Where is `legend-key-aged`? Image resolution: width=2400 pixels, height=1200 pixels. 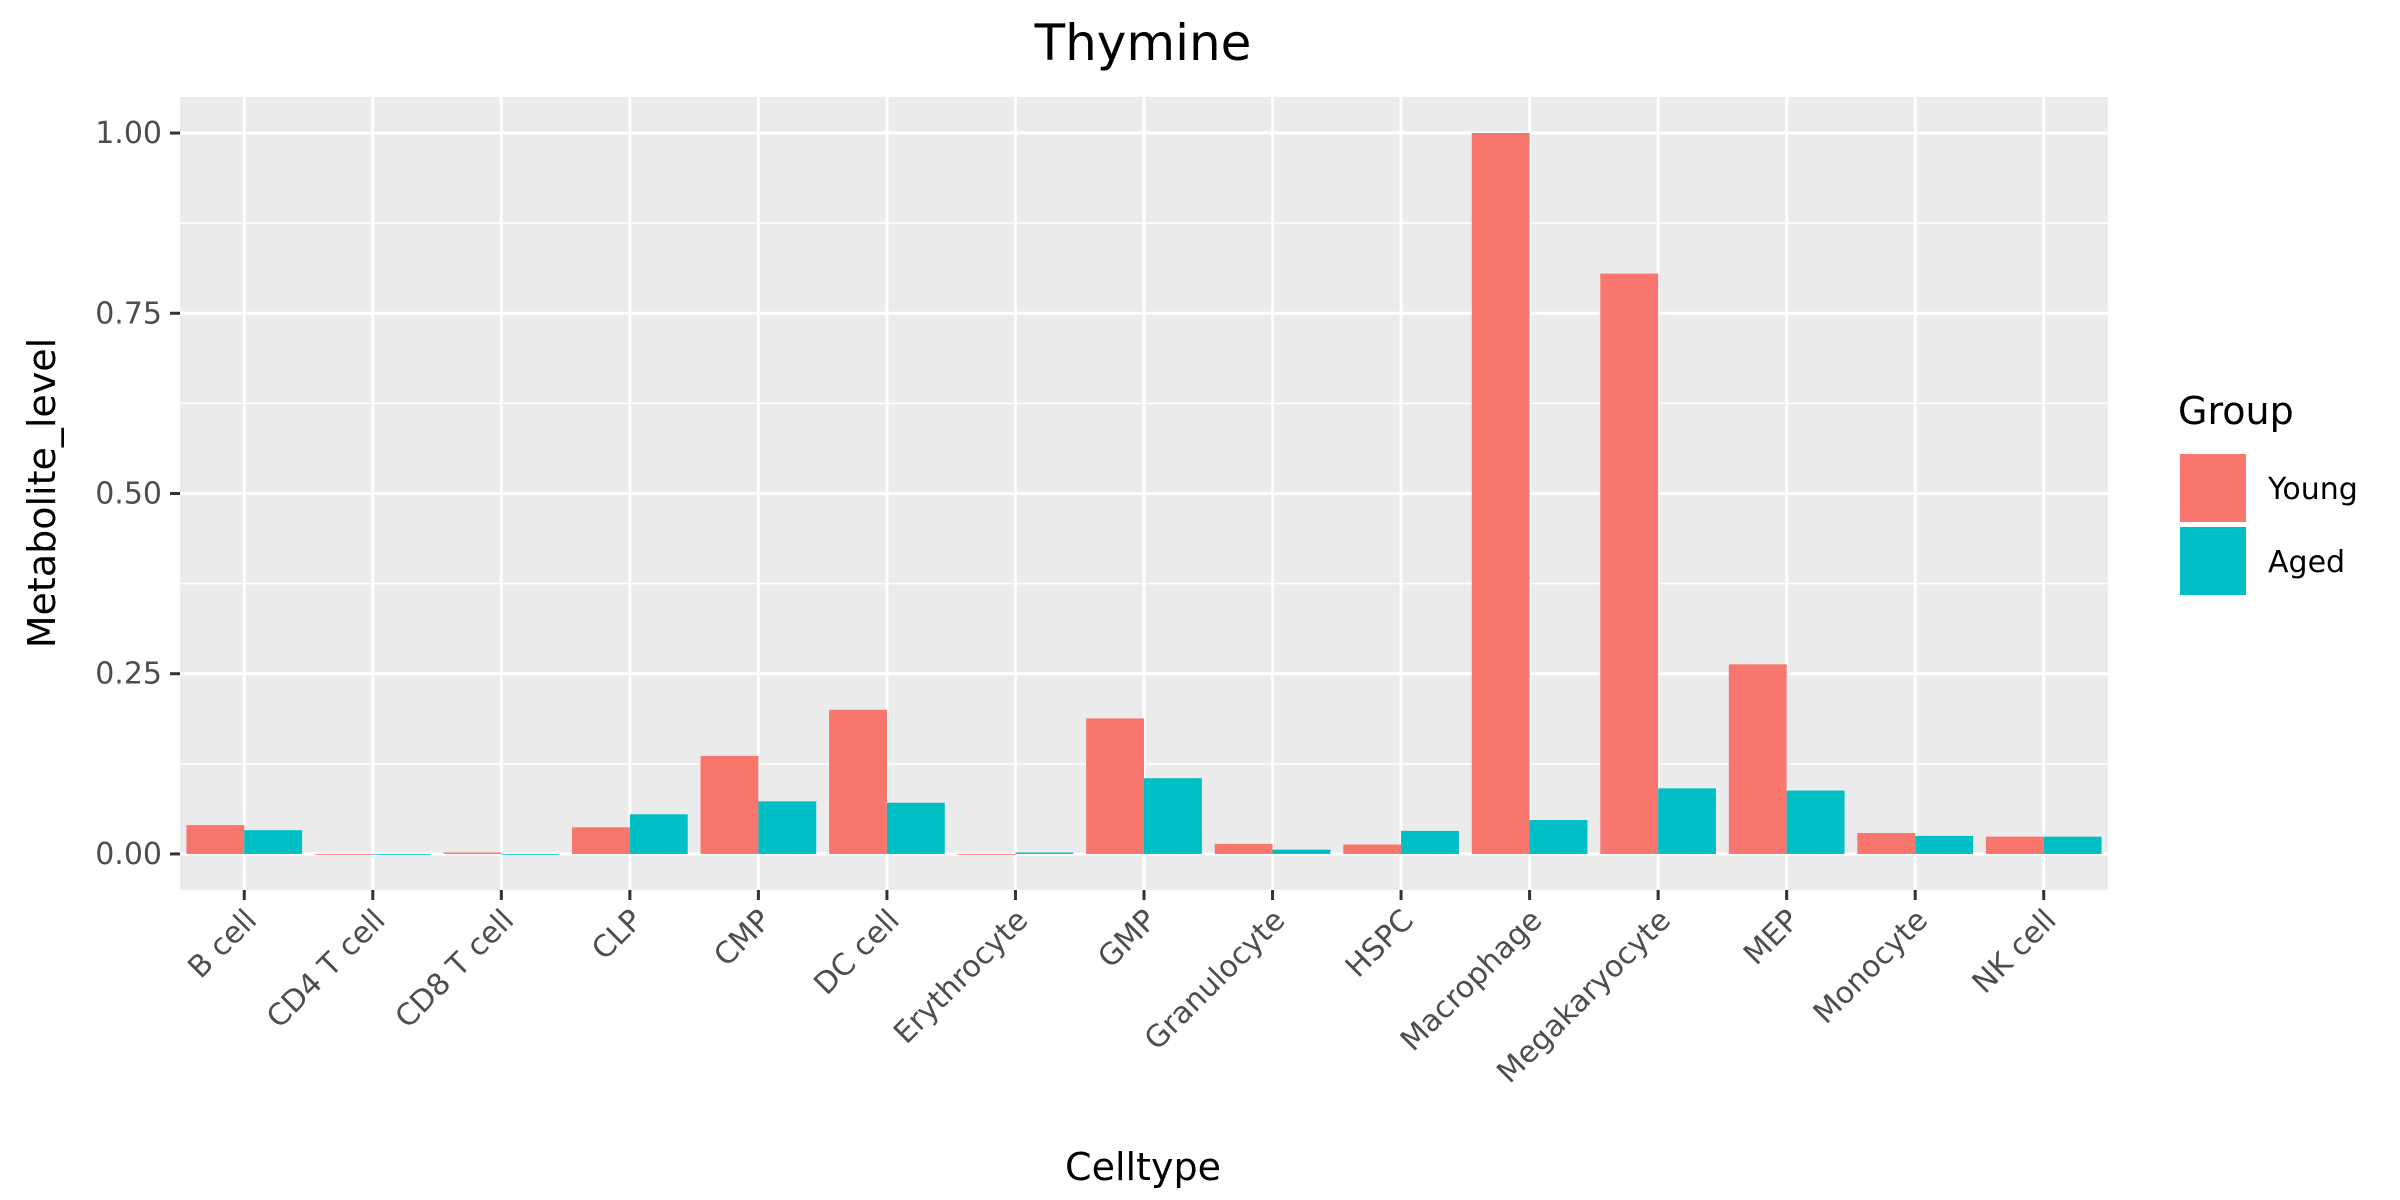 legend-key-aged is located at coordinates (2213, 561).